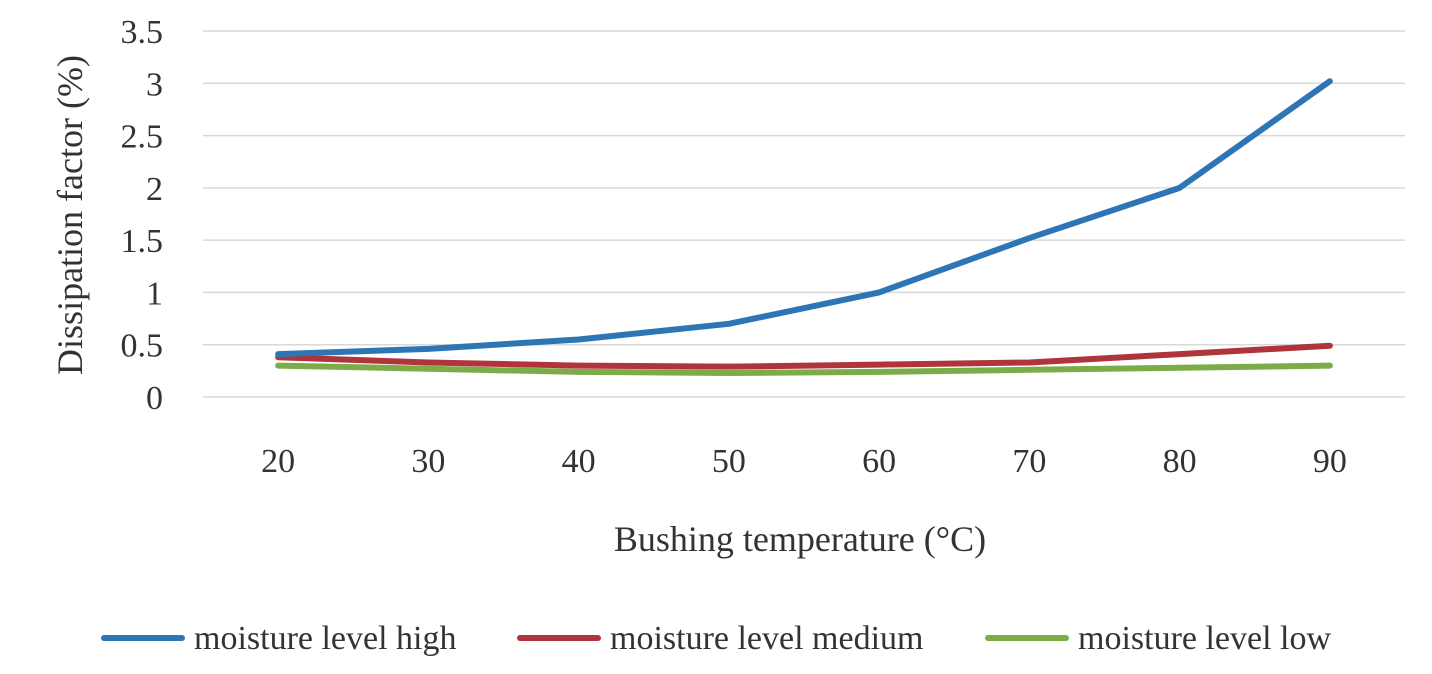 The width and height of the screenshot is (1432, 674). I want to click on x-tick-label: 90, so click(1330, 461).